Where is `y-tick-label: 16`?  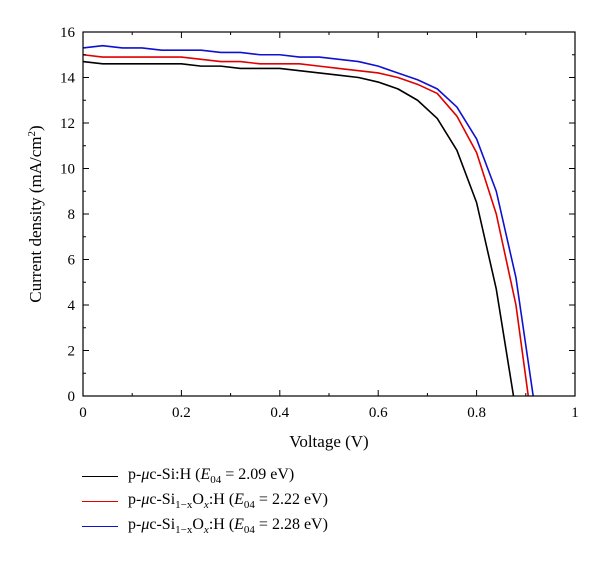
y-tick-label: 16 is located at coordinates (68, 33).